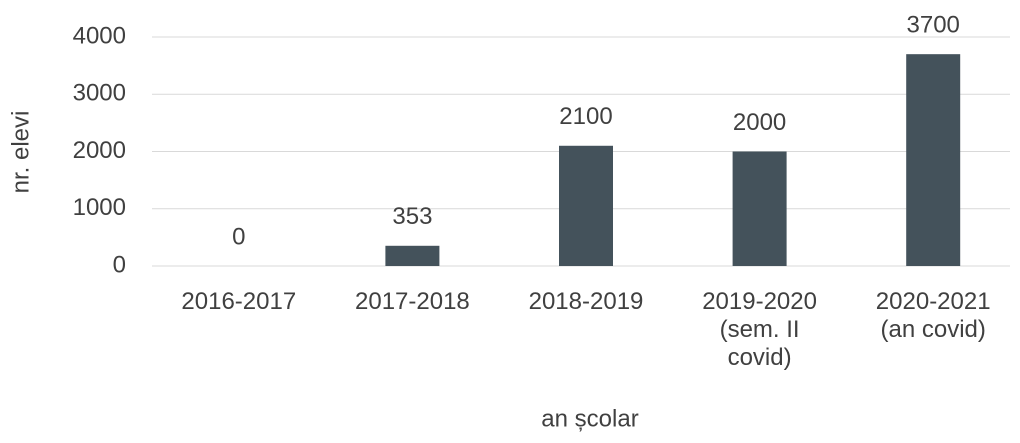 The width and height of the screenshot is (1020, 443). I want to click on y-tick-label: 0, so click(119, 264).